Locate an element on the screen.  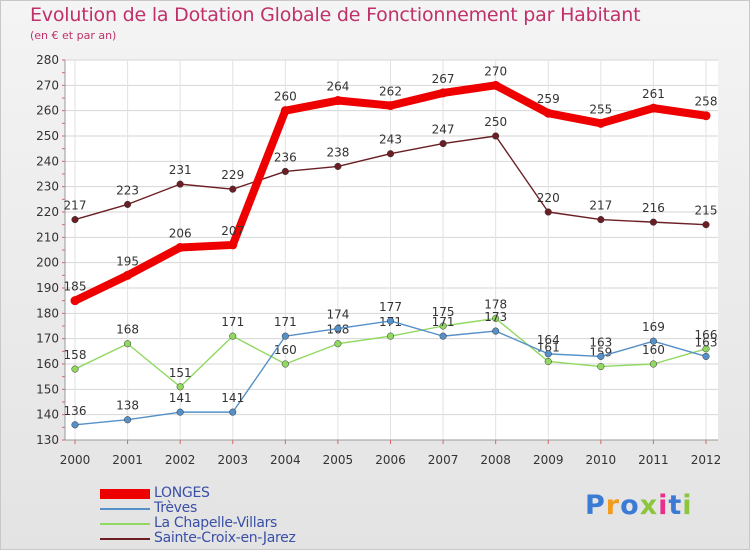
x-tick-label: 2001 is located at coordinates (127, 460).